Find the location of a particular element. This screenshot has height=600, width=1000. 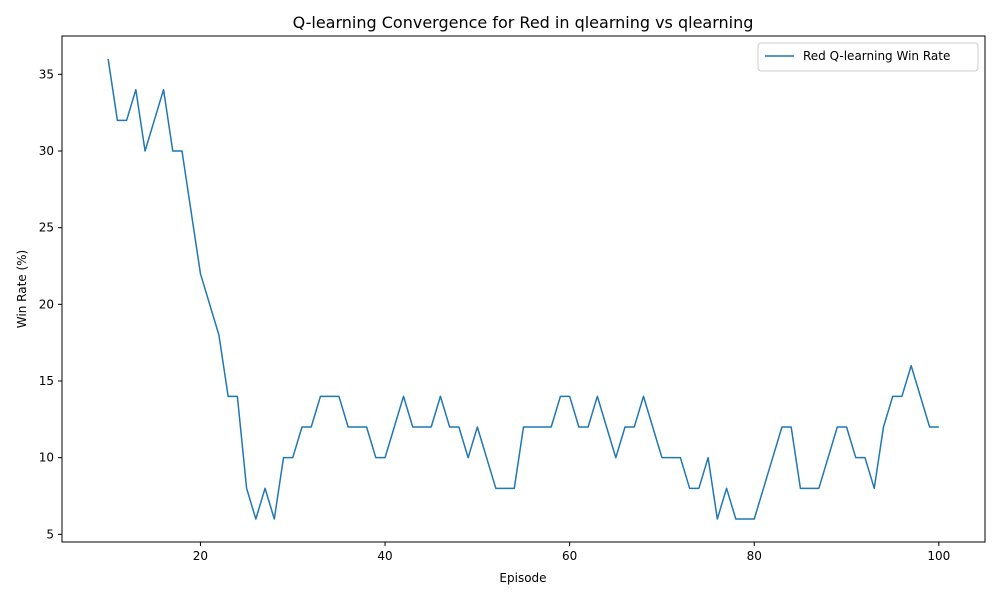

legend: Red Q-learning Win Rate is located at coordinates (868, 57).